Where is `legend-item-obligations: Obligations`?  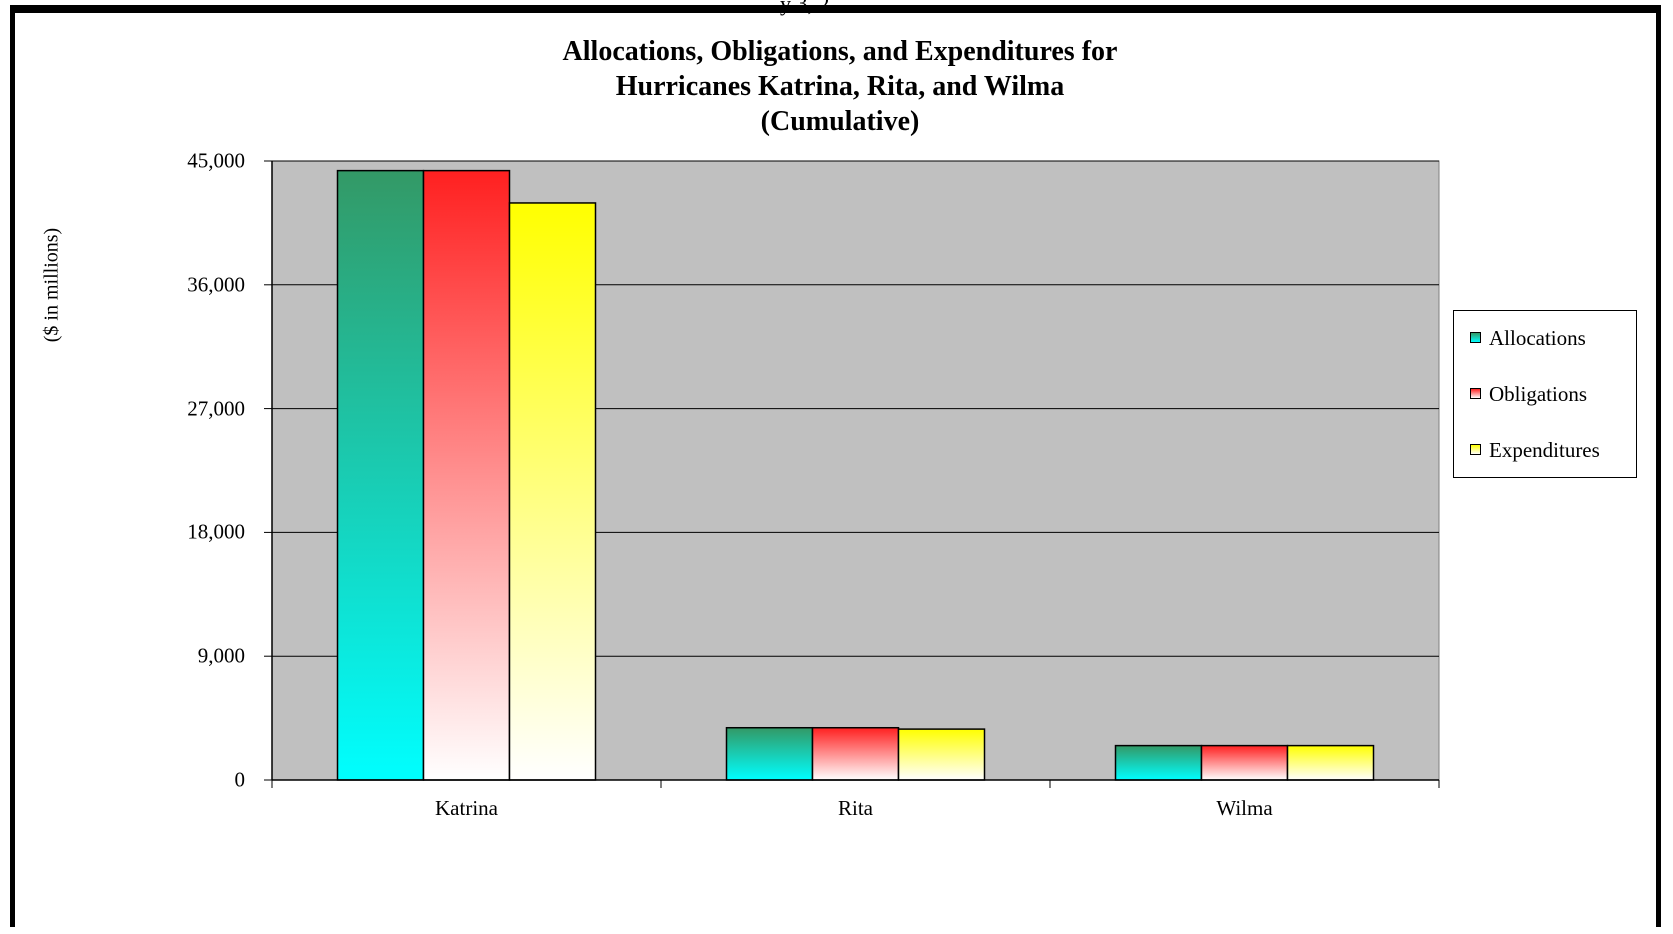
legend-item-obligations: Obligations is located at coordinates (1528, 394).